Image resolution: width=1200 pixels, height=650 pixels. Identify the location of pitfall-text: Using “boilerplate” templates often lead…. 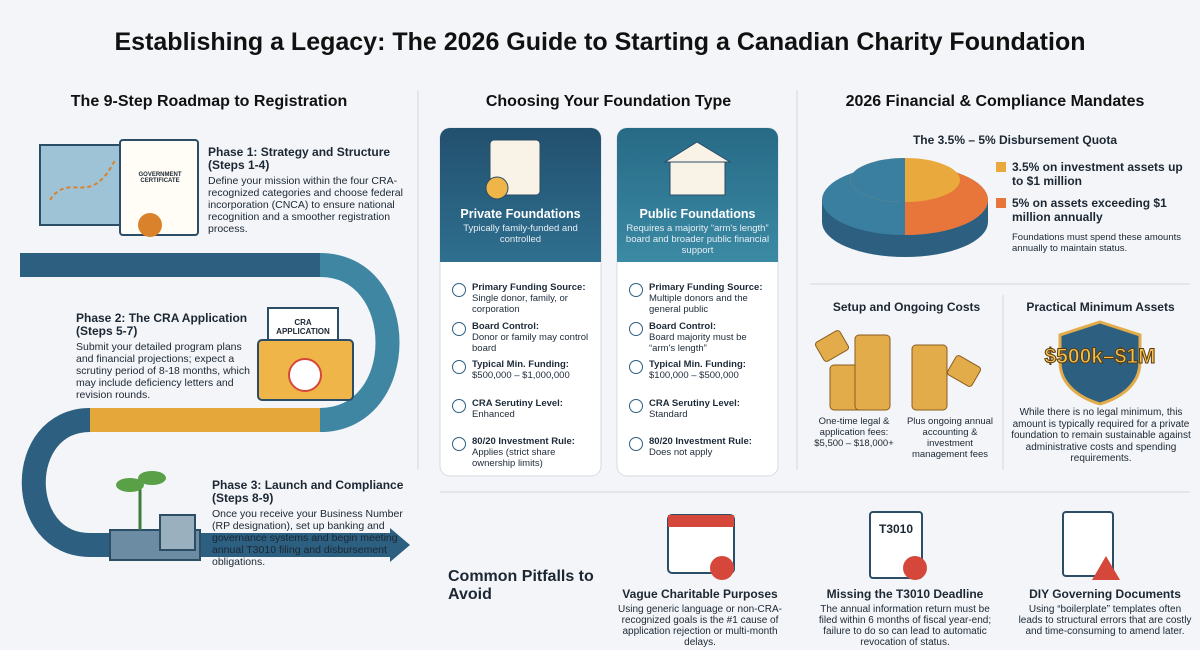
(1105, 620).